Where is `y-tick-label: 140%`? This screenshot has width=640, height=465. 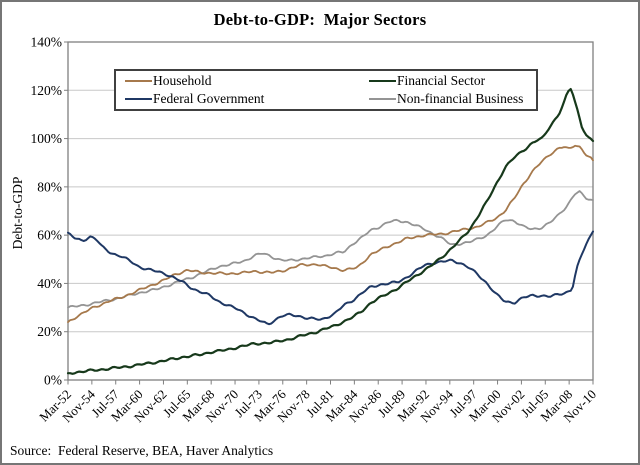 y-tick-label: 140% is located at coordinates (47, 42).